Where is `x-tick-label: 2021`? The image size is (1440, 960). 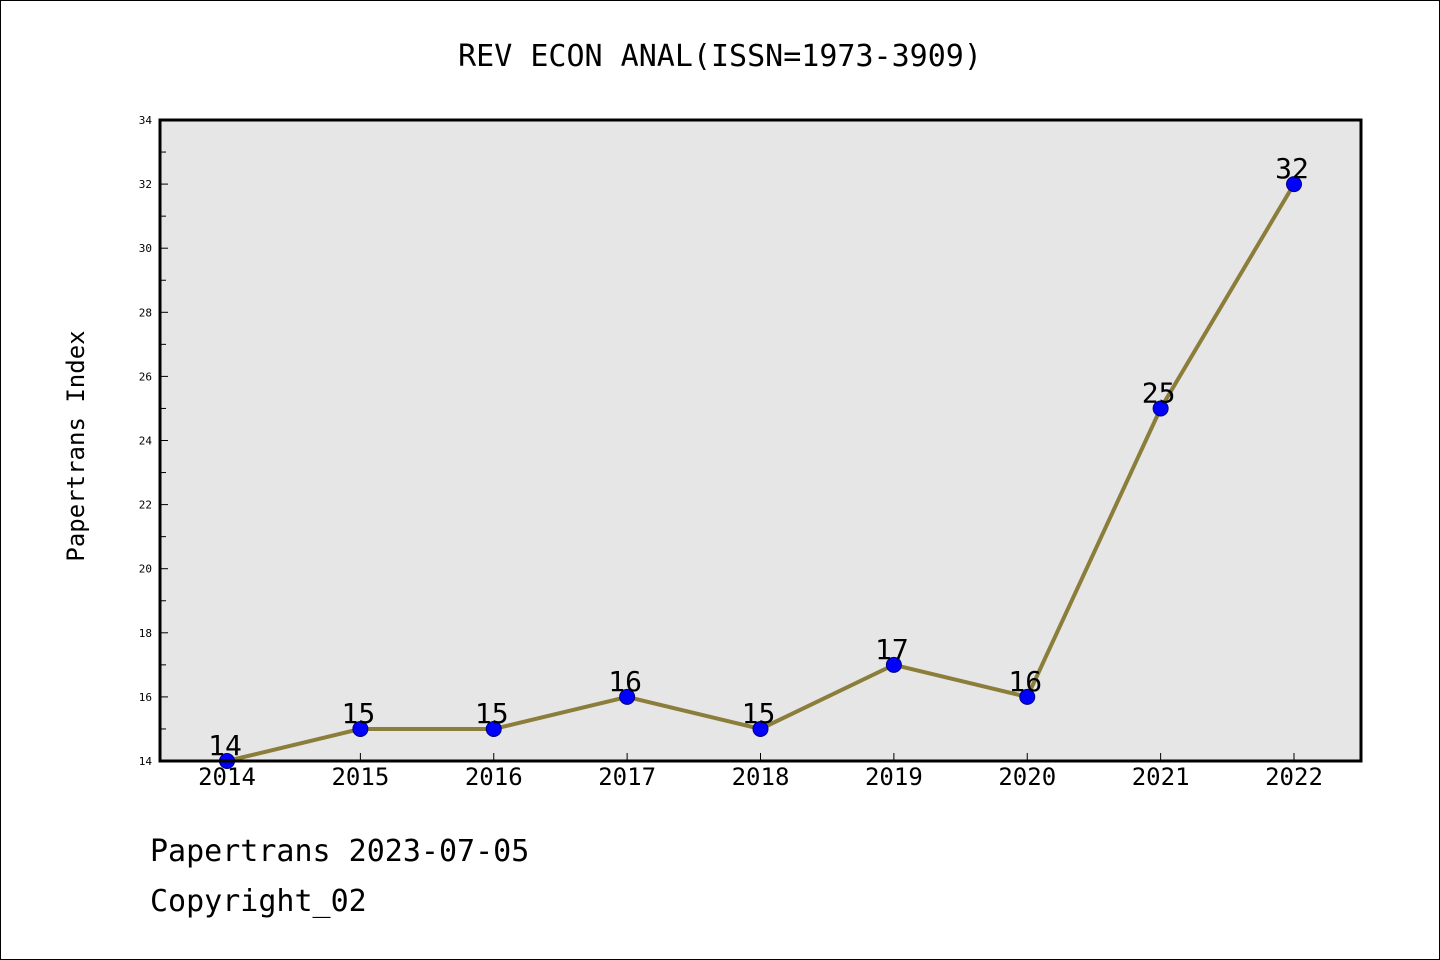 x-tick-label: 2021 is located at coordinates (1161, 777).